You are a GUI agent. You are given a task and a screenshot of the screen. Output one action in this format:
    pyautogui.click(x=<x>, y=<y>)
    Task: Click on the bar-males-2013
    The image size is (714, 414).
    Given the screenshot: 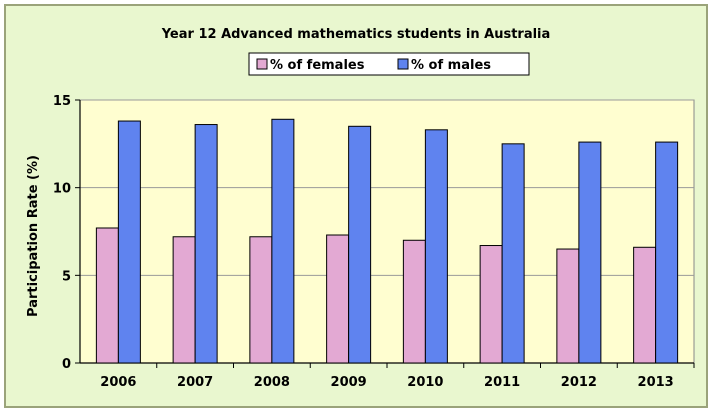 What is the action you would take?
    pyautogui.click(x=667, y=252)
    